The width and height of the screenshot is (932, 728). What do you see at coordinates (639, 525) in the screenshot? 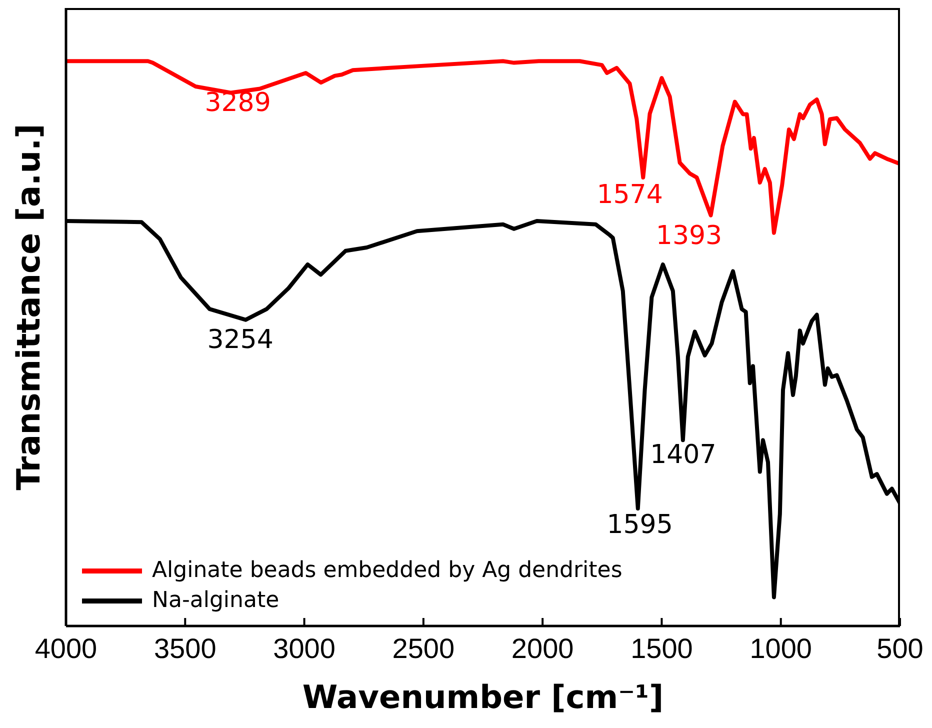
I see `annotation: 1595` at bounding box center [639, 525].